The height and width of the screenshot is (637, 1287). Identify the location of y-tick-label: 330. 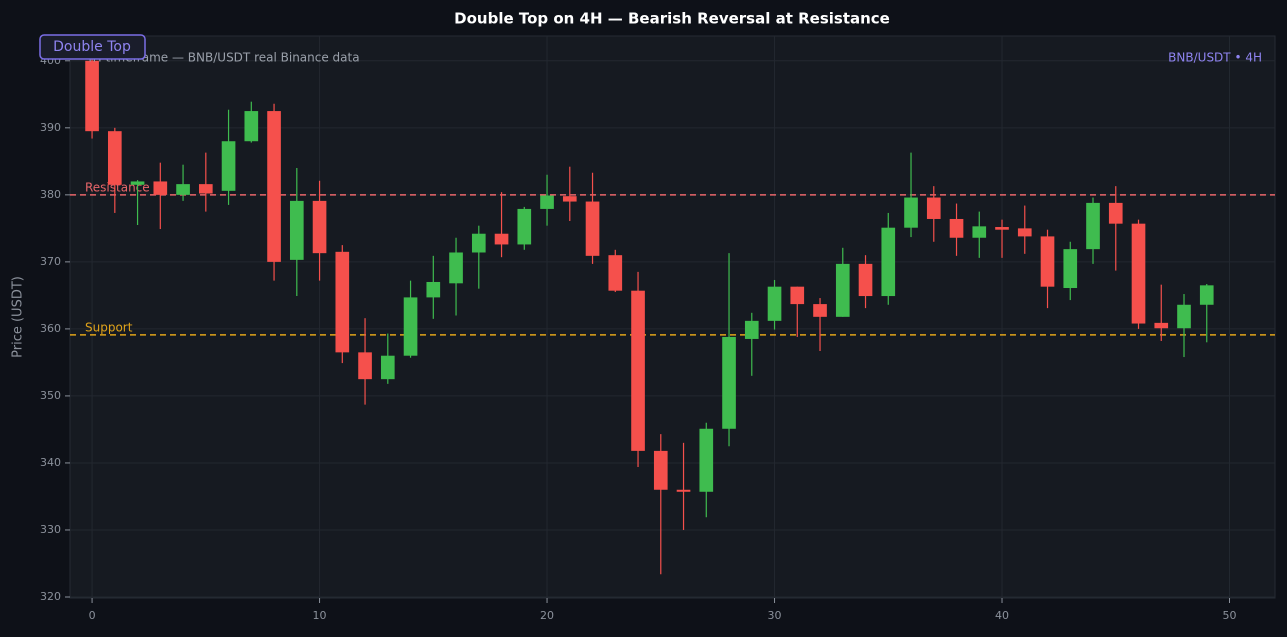
(50, 529).